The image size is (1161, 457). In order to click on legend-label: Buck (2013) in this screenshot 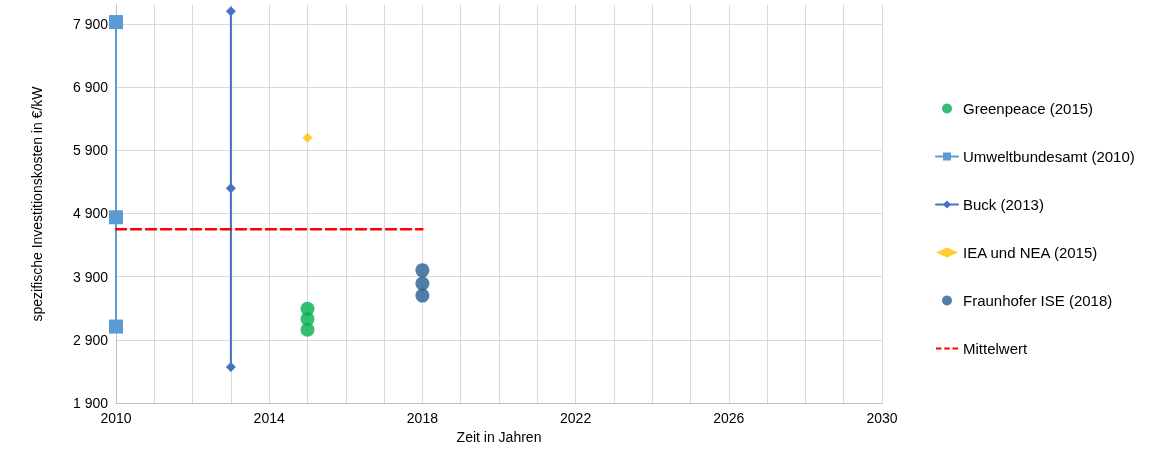, I will do `click(1003, 204)`.